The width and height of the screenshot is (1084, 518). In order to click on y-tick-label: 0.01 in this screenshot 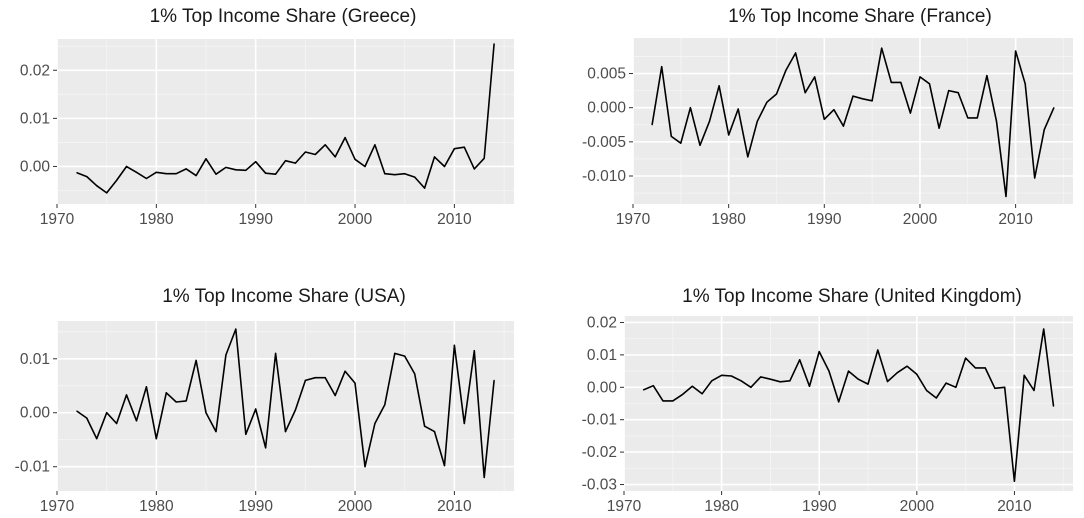, I will do `click(35, 359)`.